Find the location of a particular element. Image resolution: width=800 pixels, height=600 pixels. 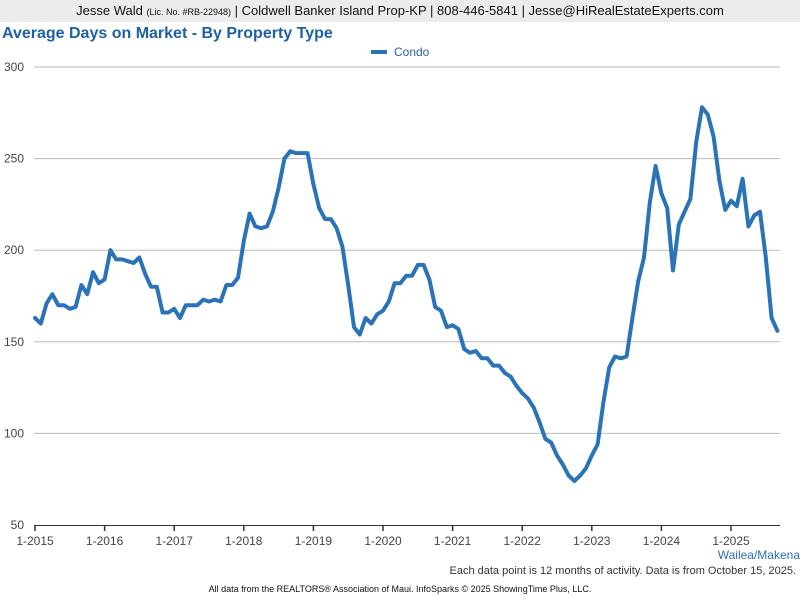

y-tick-label: 50 is located at coordinates (18, 525).